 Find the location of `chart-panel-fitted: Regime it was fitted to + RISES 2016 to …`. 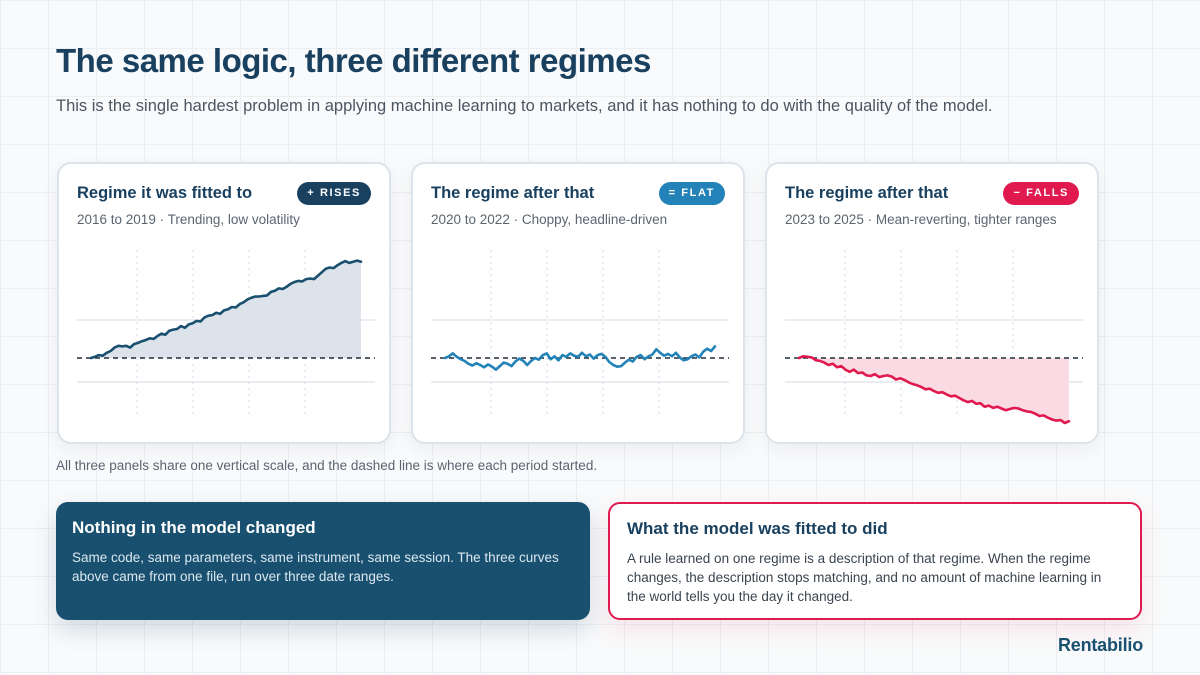

chart-panel-fitted: Regime it was fitted to + RISES 2016 to … is located at coordinates (224, 303).